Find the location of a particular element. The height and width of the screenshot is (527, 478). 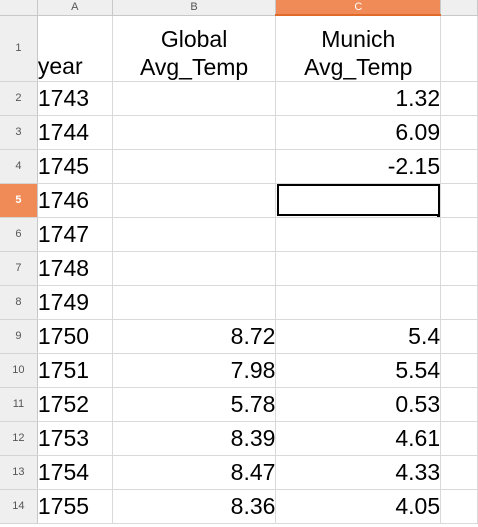

cell-c1-line2: Avg_Temp is located at coordinates (358, 66).